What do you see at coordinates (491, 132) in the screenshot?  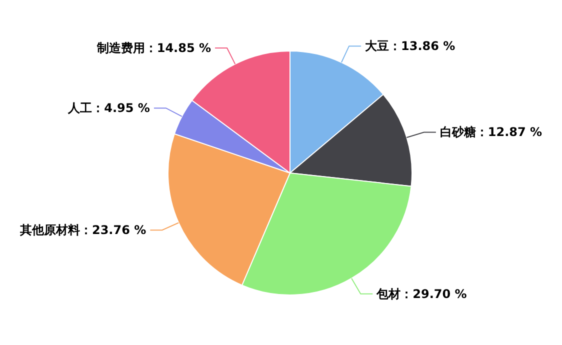 I see `slice-label: 白砂糖：12.87 %` at bounding box center [491, 132].